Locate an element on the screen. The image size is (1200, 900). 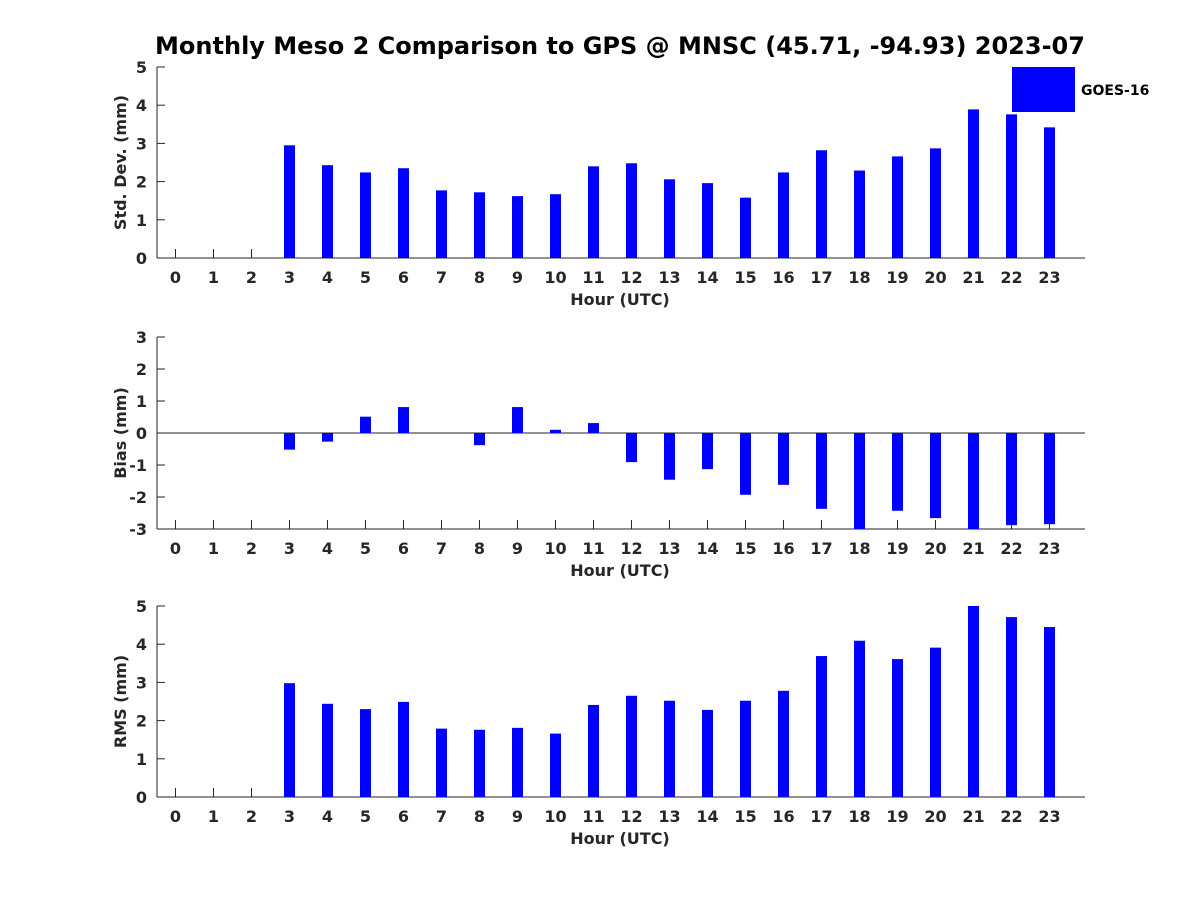
y-axis-label: Bias (mm) is located at coordinates (120, 433).